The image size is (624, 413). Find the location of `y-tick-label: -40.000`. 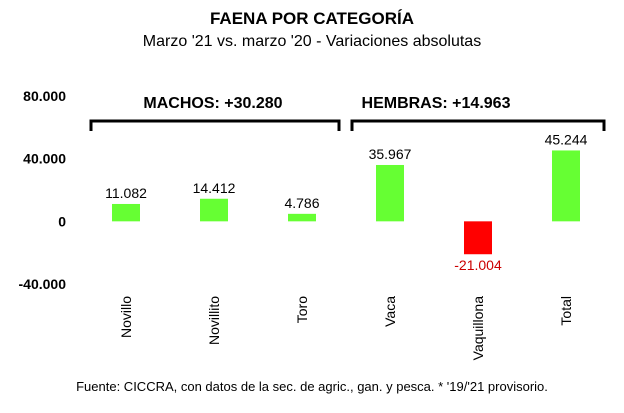

y-tick-label: -40.000 is located at coordinates (43, 284).